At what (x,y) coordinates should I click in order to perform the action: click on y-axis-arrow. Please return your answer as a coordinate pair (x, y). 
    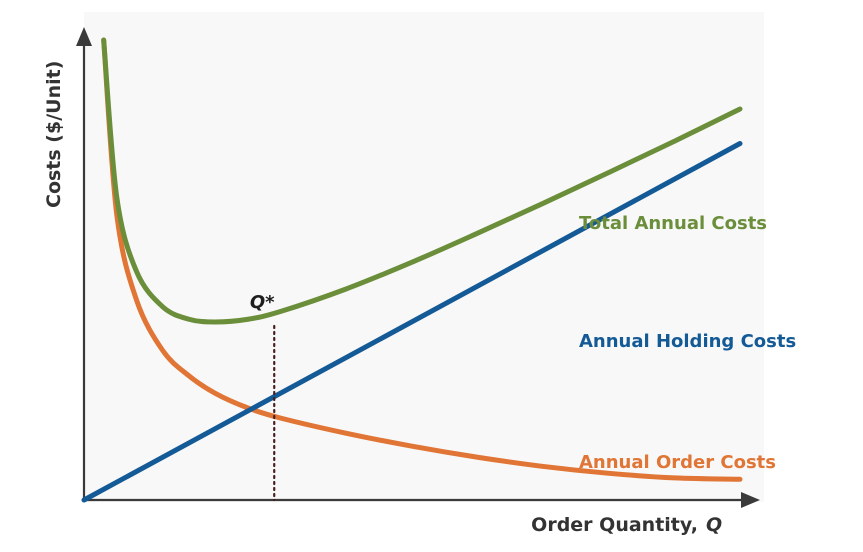
    Looking at the image, I should click on (84, 36).